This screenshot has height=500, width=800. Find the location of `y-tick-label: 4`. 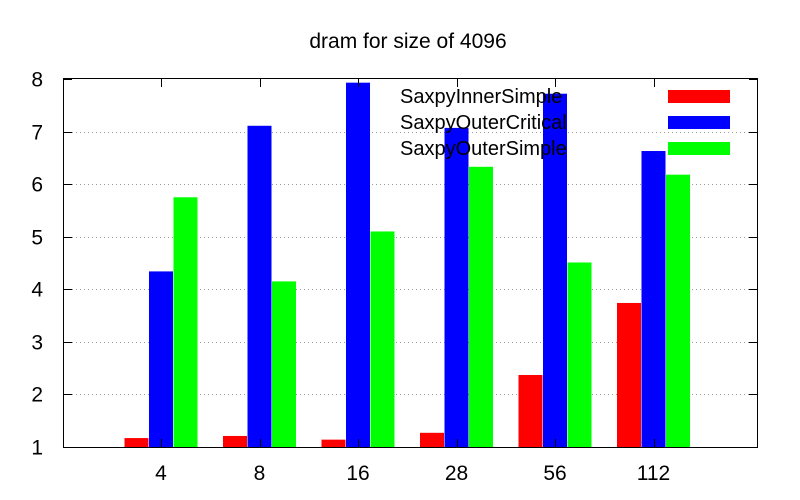

y-tick-label: 4 is located at coordinates (37, 290).